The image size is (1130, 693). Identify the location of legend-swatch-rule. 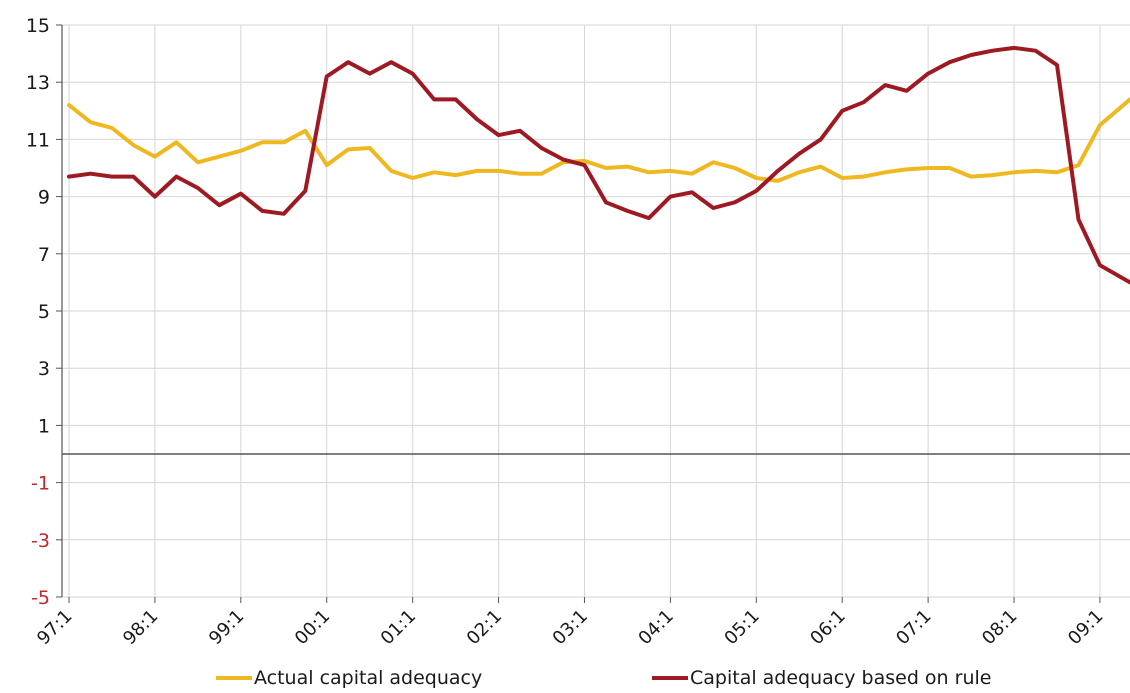
(670, 678).